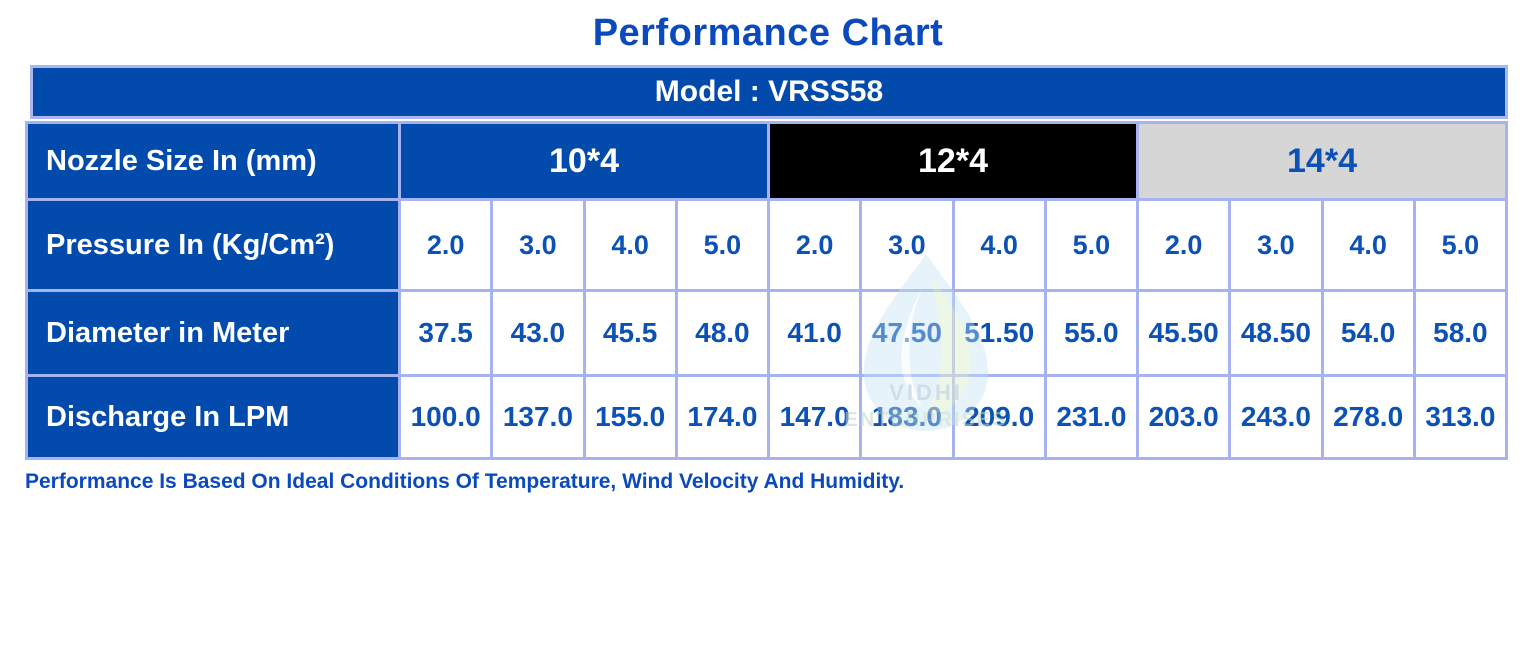 The height and width of the screenshot is (672, 1536). What do you see at coordinates (907, 333) in the screenshot?
I see `diameter-value: 47.50` at bounding box center [907, 333].